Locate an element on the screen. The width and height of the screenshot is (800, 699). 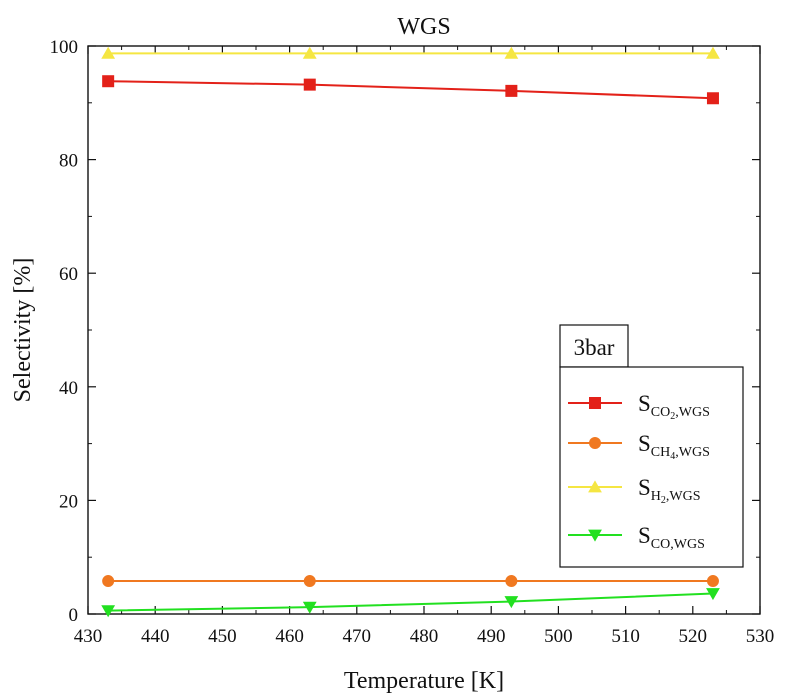
x-tick-label: 530 is located at coordinates (760, 636).